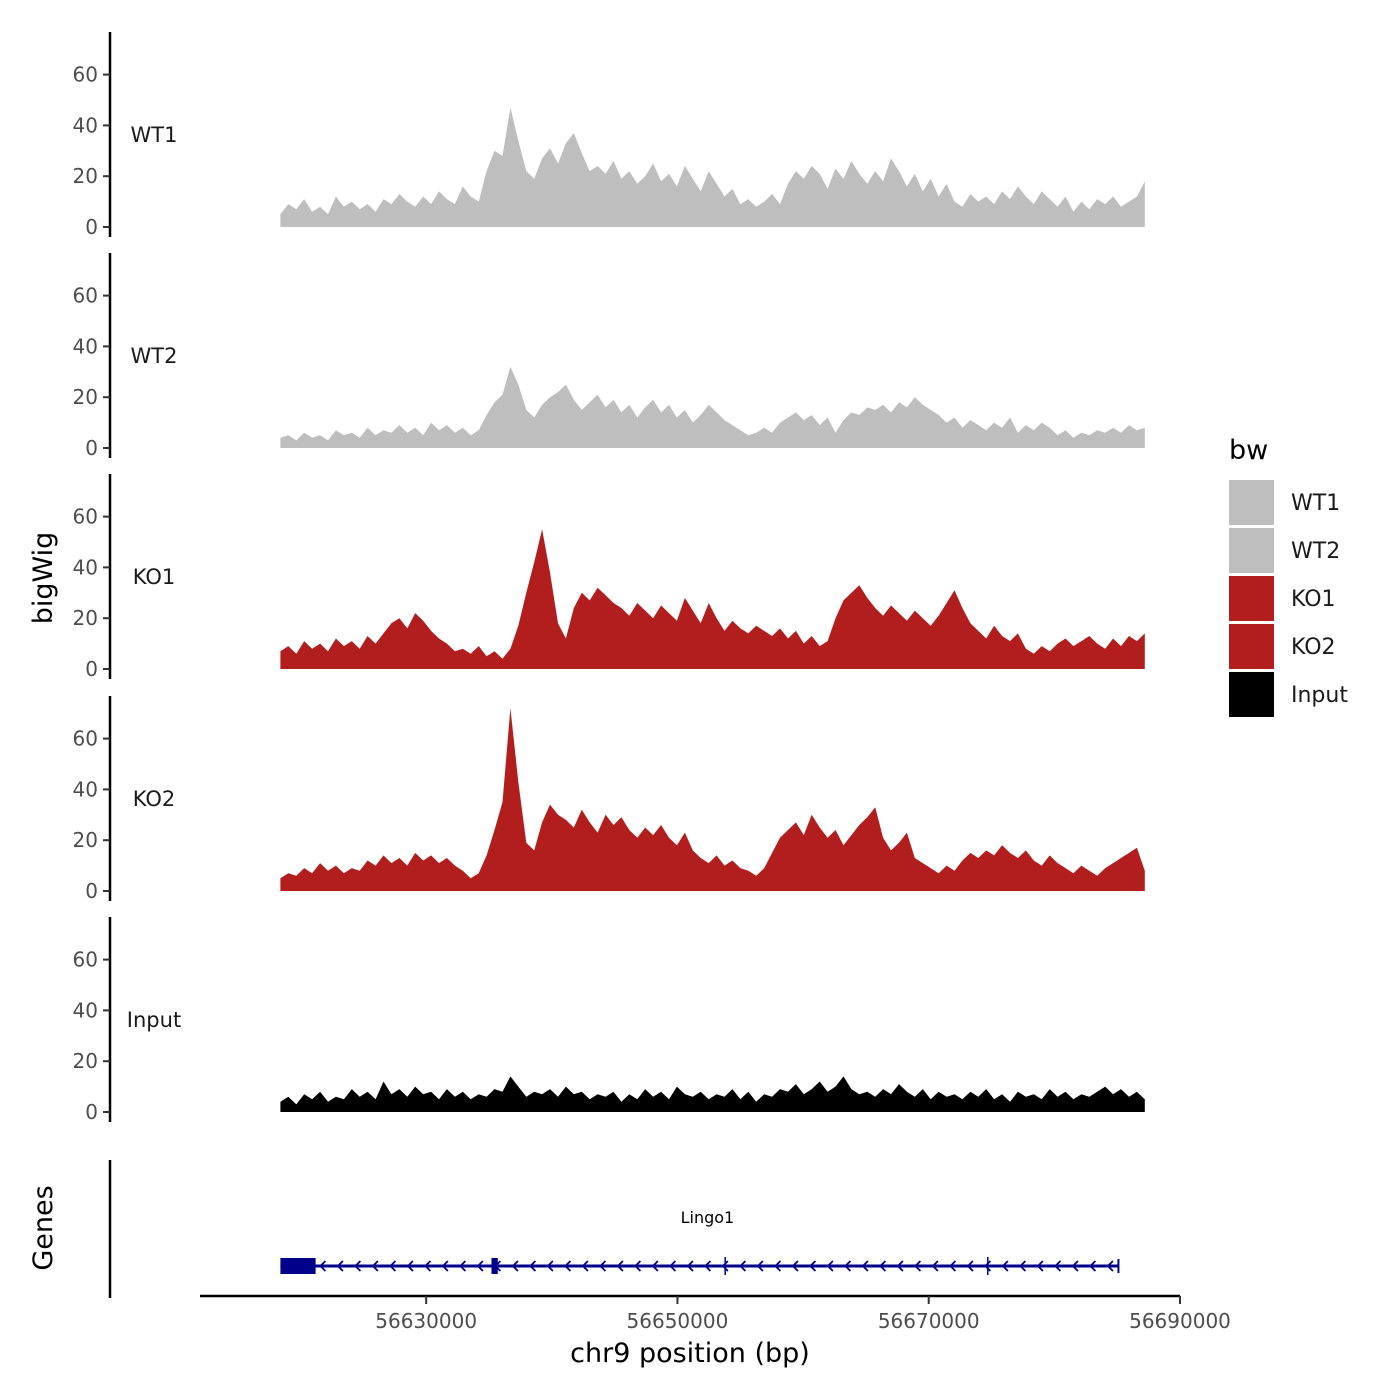 The image size is (1400, 1400). Describe the element at coordinates (609, 356) in the screenshot. I see `track-wt2: 0 20 40 60 WT2` at that location.